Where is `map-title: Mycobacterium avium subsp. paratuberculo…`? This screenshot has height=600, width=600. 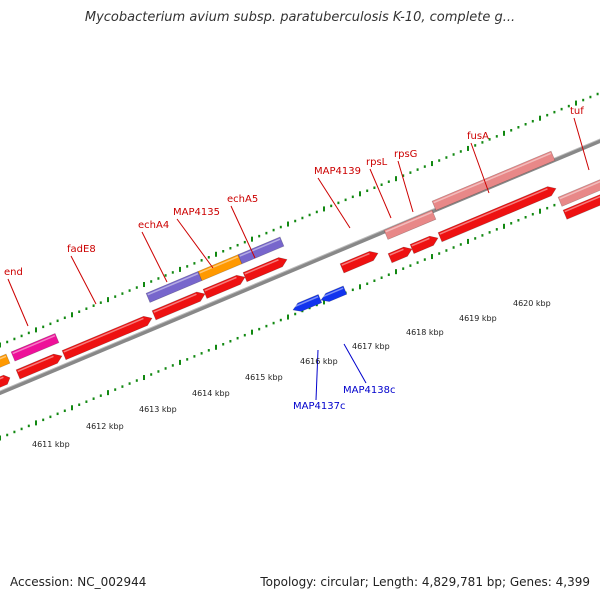 map-title: Mycobacterium avium subsp. paratuberculo… is located at coordinates (300, 17).